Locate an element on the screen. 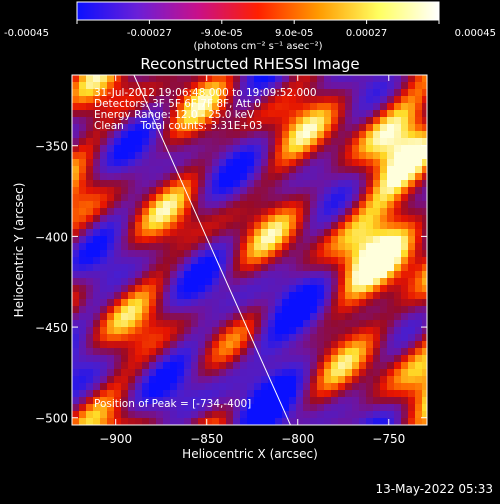 Image resolution: width=500 pixels, height=504 pixels. footer-date: 13-May-2022 05:33 is located at coordinates (434, 489).